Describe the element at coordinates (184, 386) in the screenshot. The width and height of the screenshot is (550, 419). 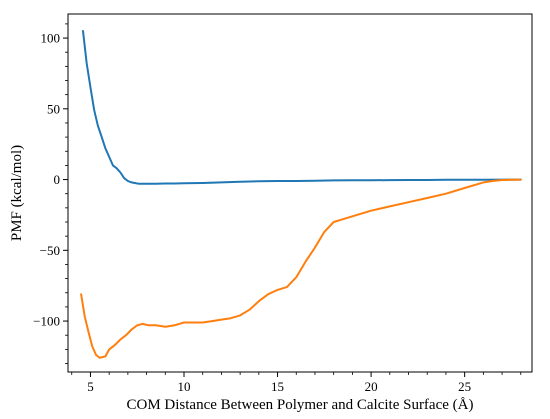
I see `x-tick-label: 10` at that location.